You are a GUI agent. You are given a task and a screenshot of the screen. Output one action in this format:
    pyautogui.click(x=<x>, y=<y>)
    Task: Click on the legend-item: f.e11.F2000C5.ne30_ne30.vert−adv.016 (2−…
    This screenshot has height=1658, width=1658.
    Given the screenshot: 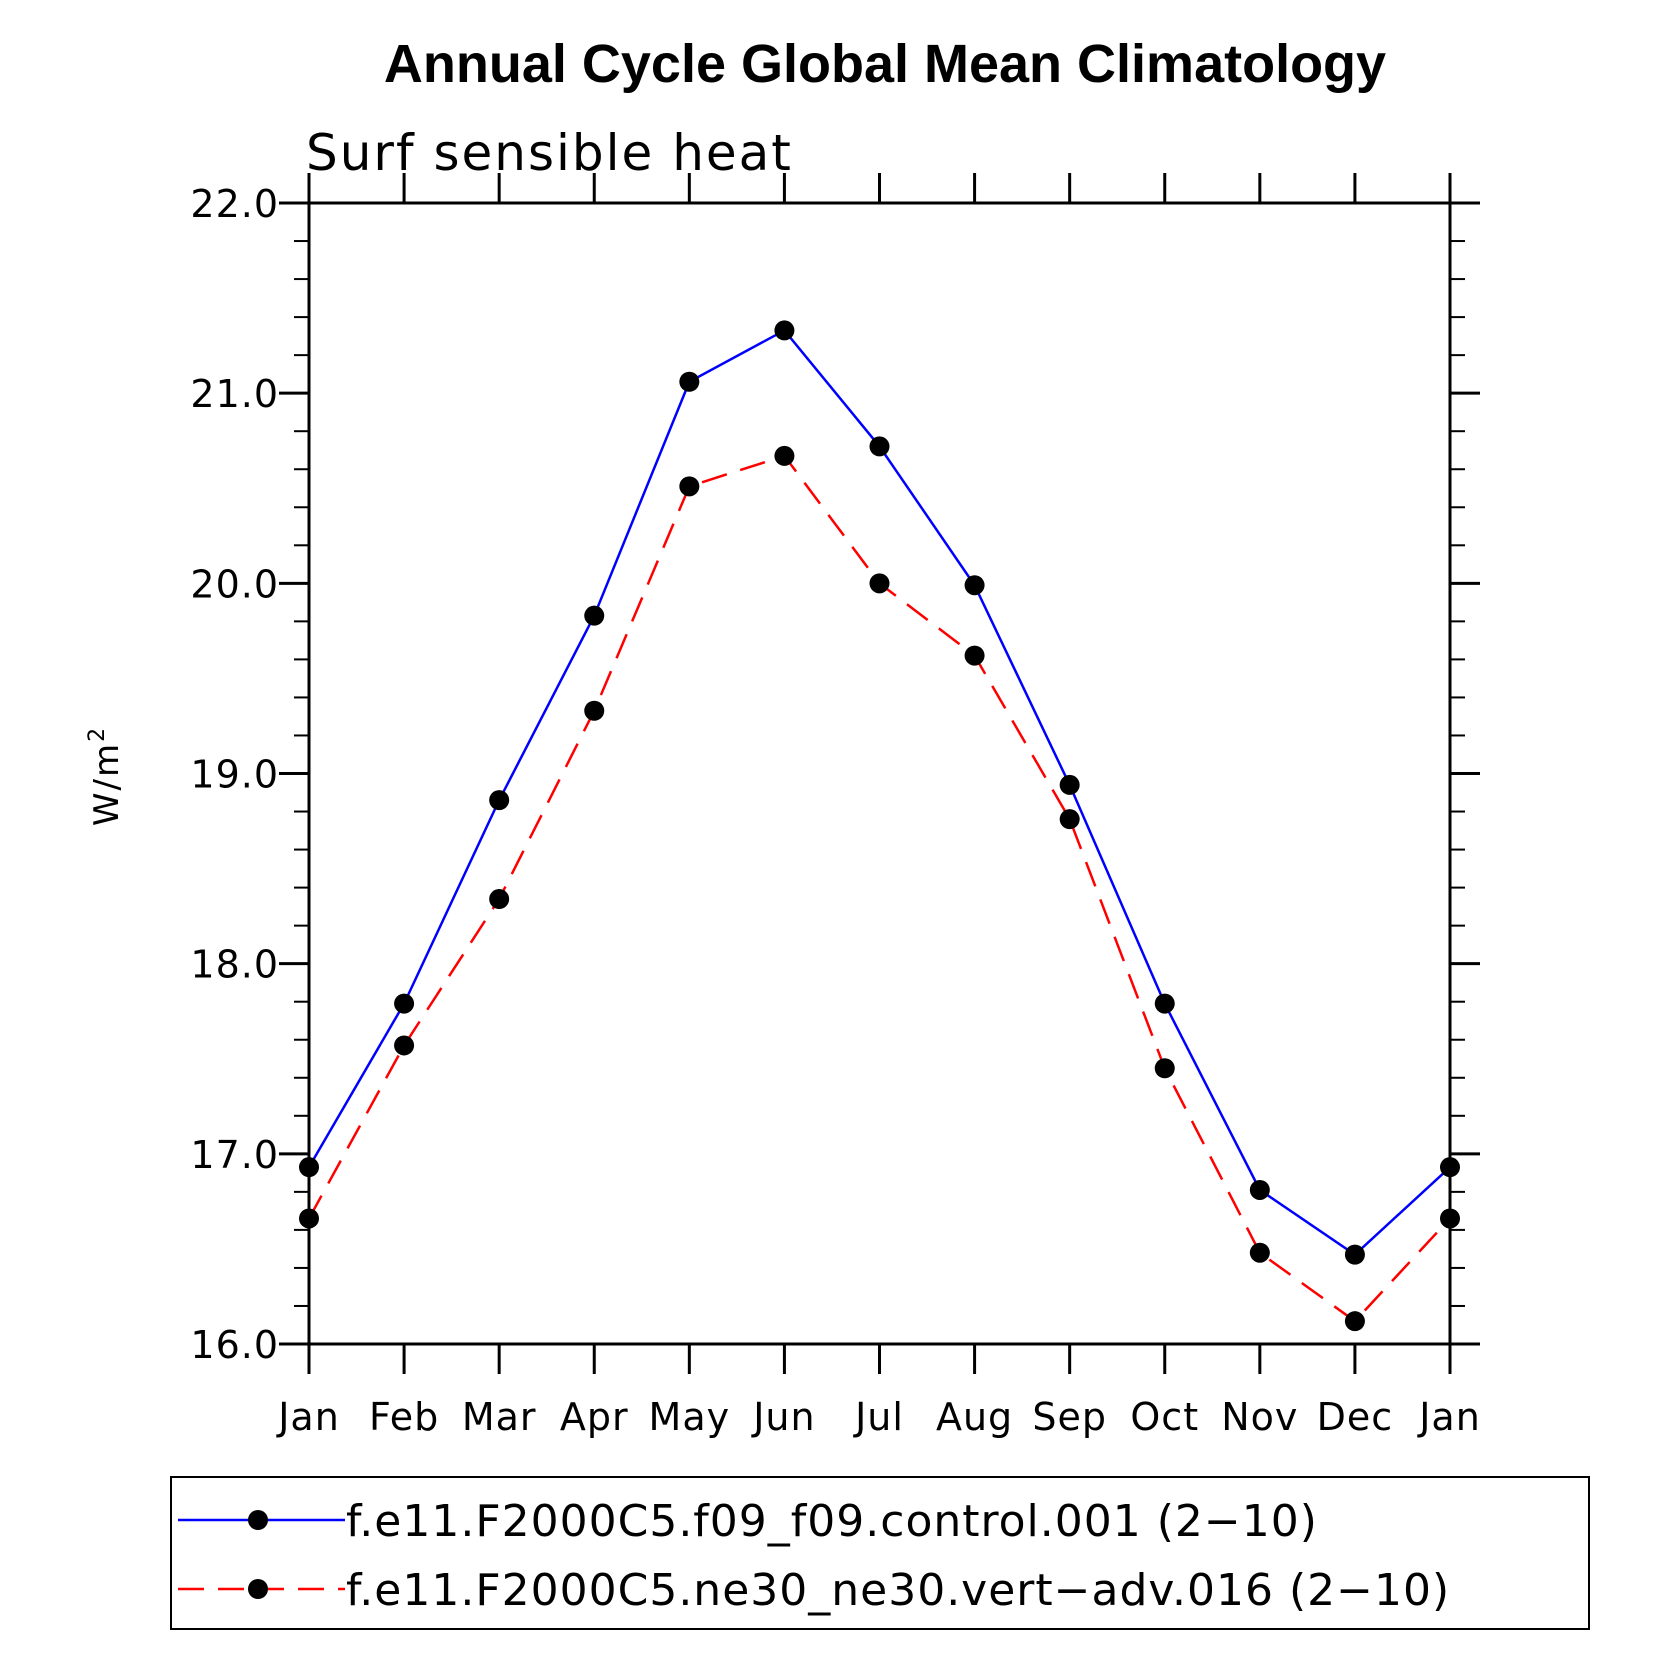 What is the action you would take?
    pyautogui.click(x=814, y=1590)
    